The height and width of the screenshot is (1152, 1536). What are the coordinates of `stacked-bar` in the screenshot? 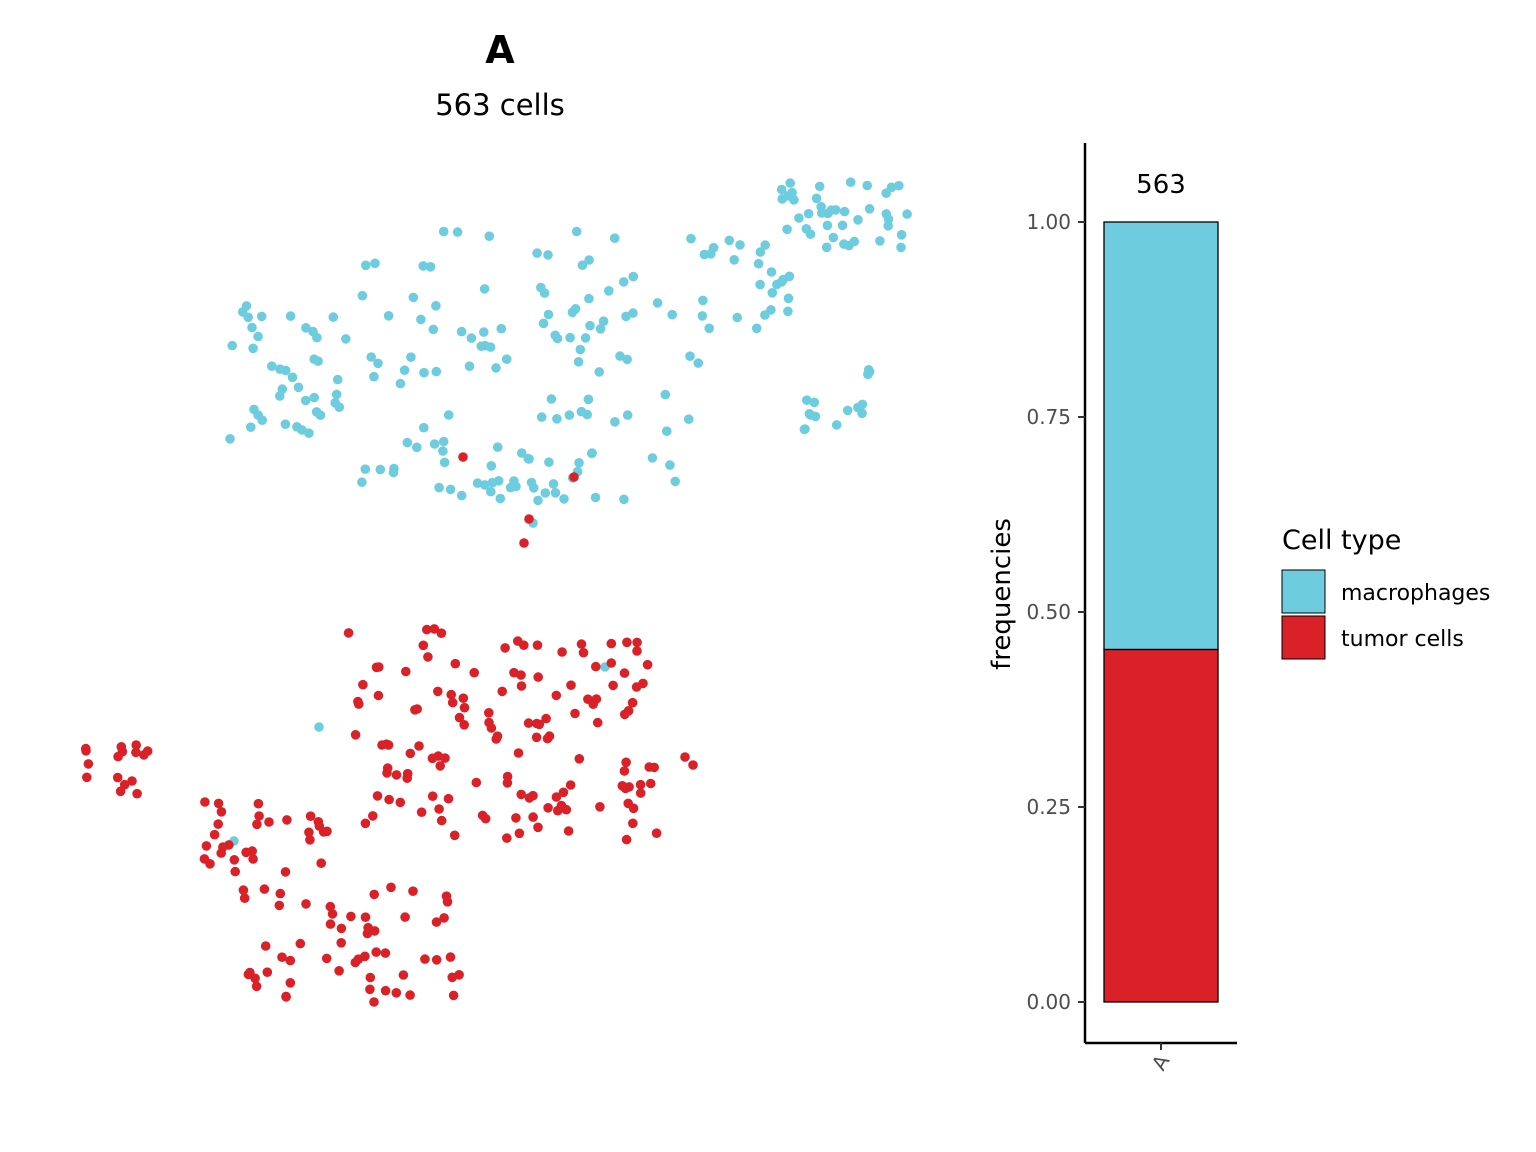 It's located at (1161, 612).